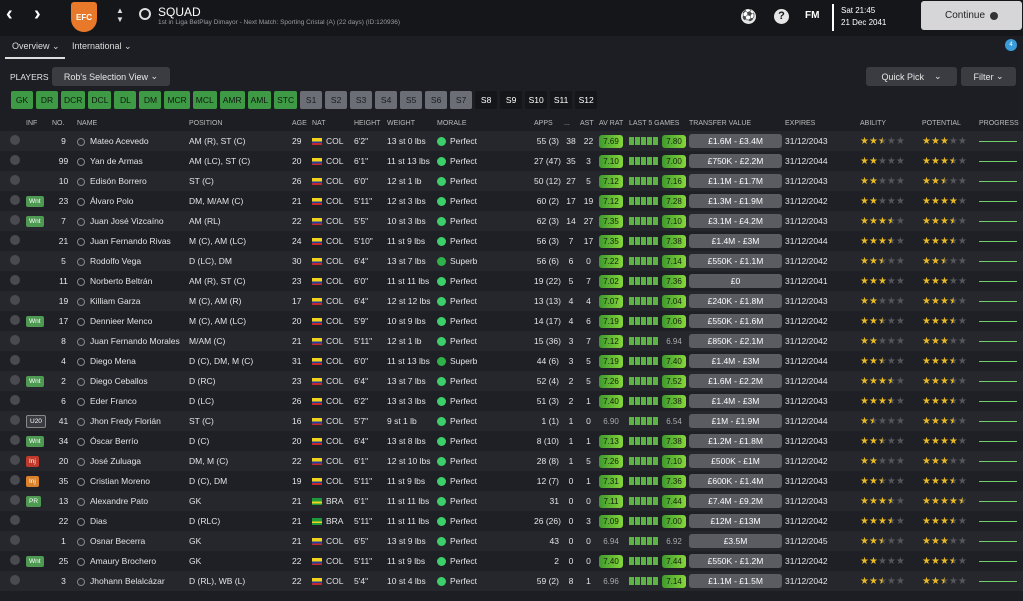 The image size is (1023, 601). What do you see at coordinates (100, 100) in the screenshot?
I see `position-filter: DCL` at bounding box center [100, 100].